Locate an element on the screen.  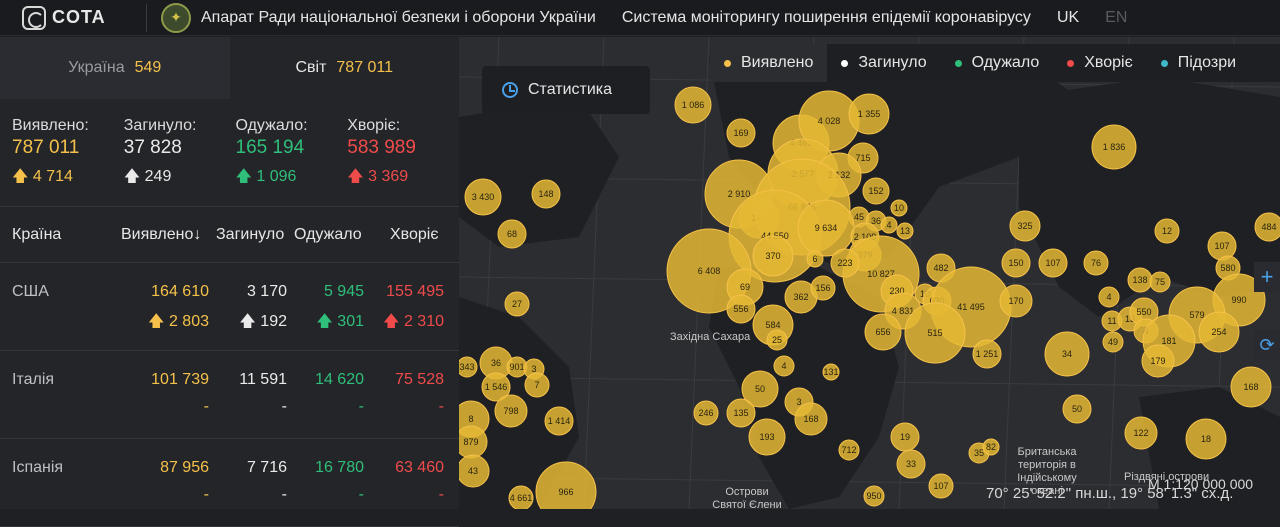
outbreak-bubble: 223 is located at coordinates (845, 263).